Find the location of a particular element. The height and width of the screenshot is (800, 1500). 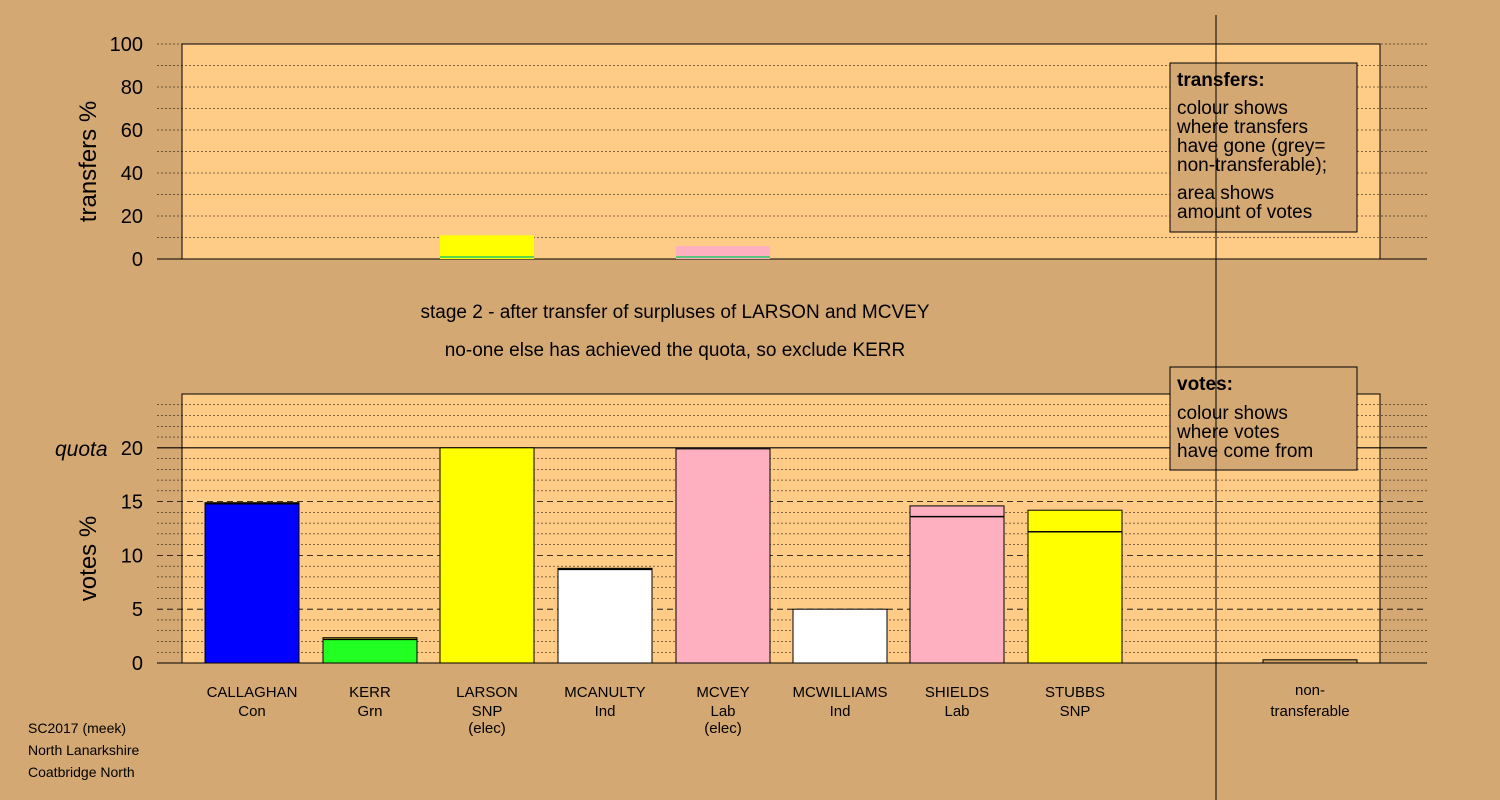

votes-tick-label: 10 is located at coordinates (132, 556).